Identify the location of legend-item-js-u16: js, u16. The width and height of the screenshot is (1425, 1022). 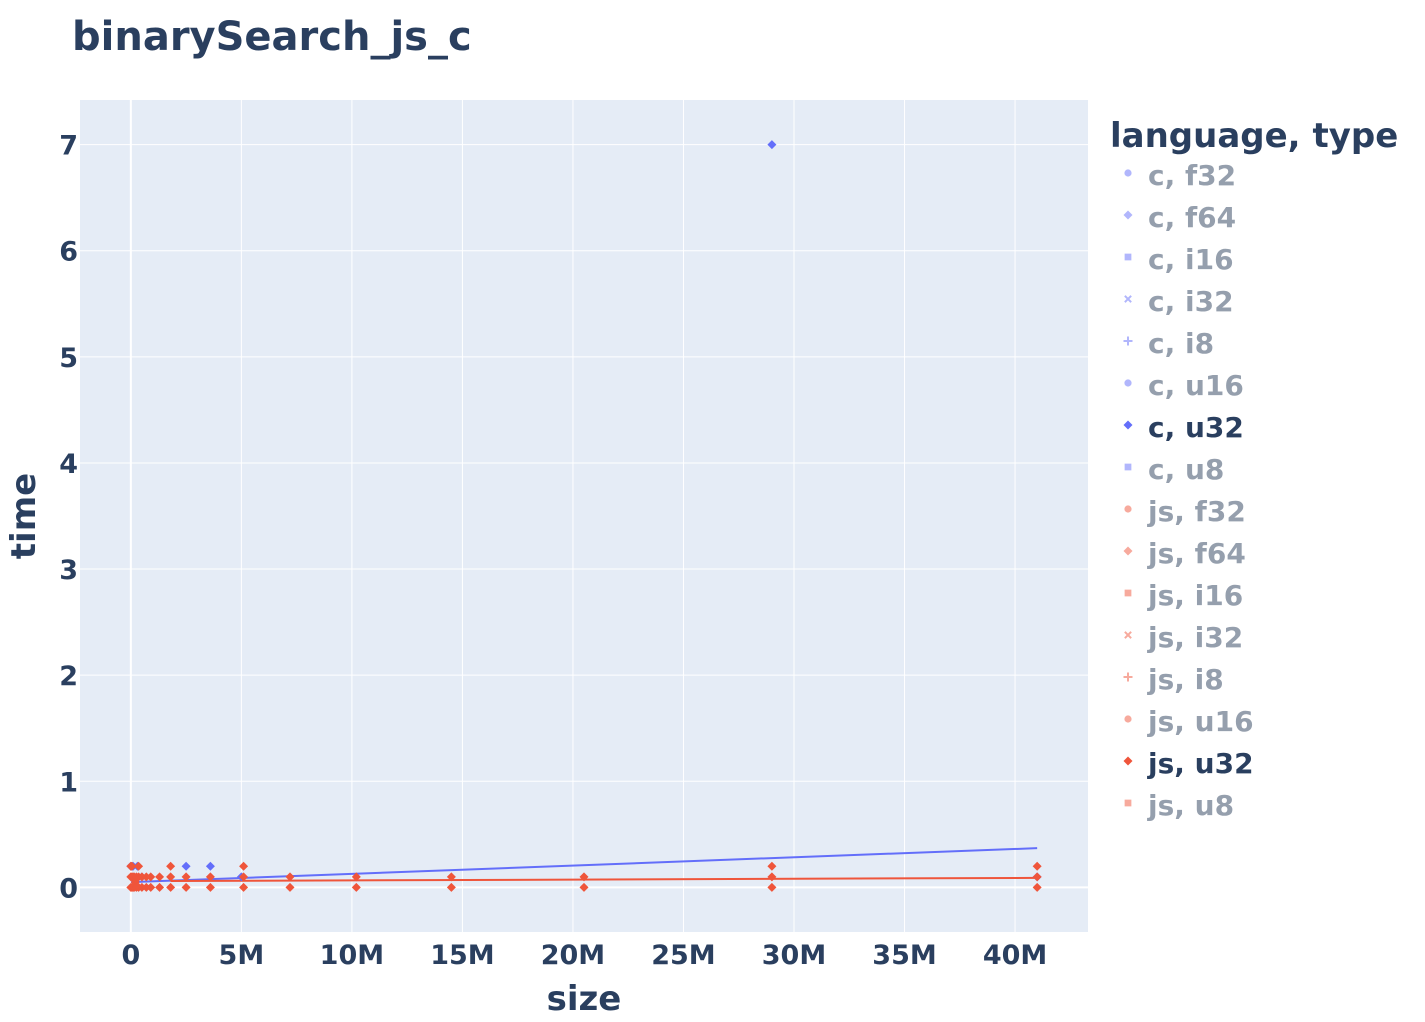
(1189, 721).